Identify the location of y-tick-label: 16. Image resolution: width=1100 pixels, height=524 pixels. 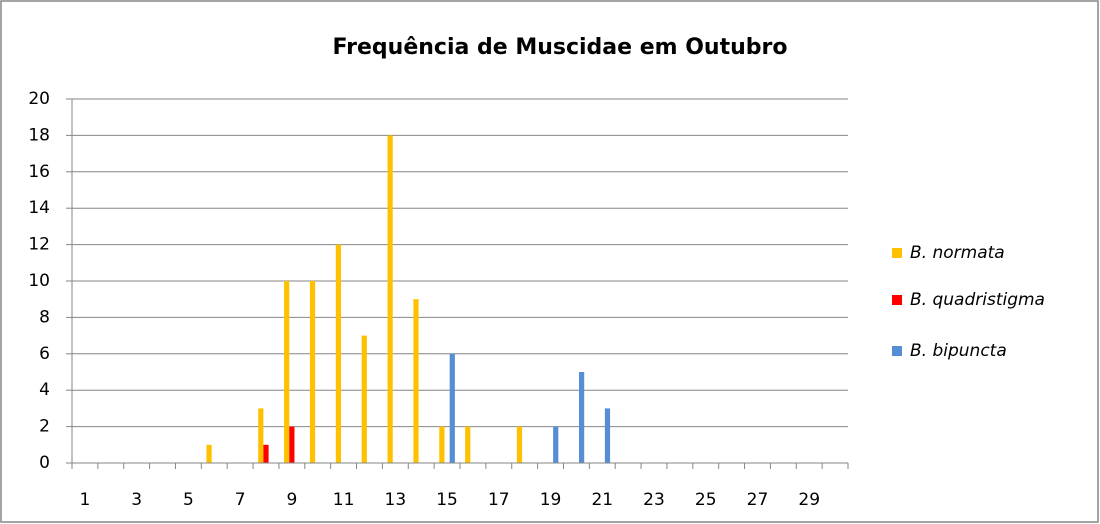
(39, 172).